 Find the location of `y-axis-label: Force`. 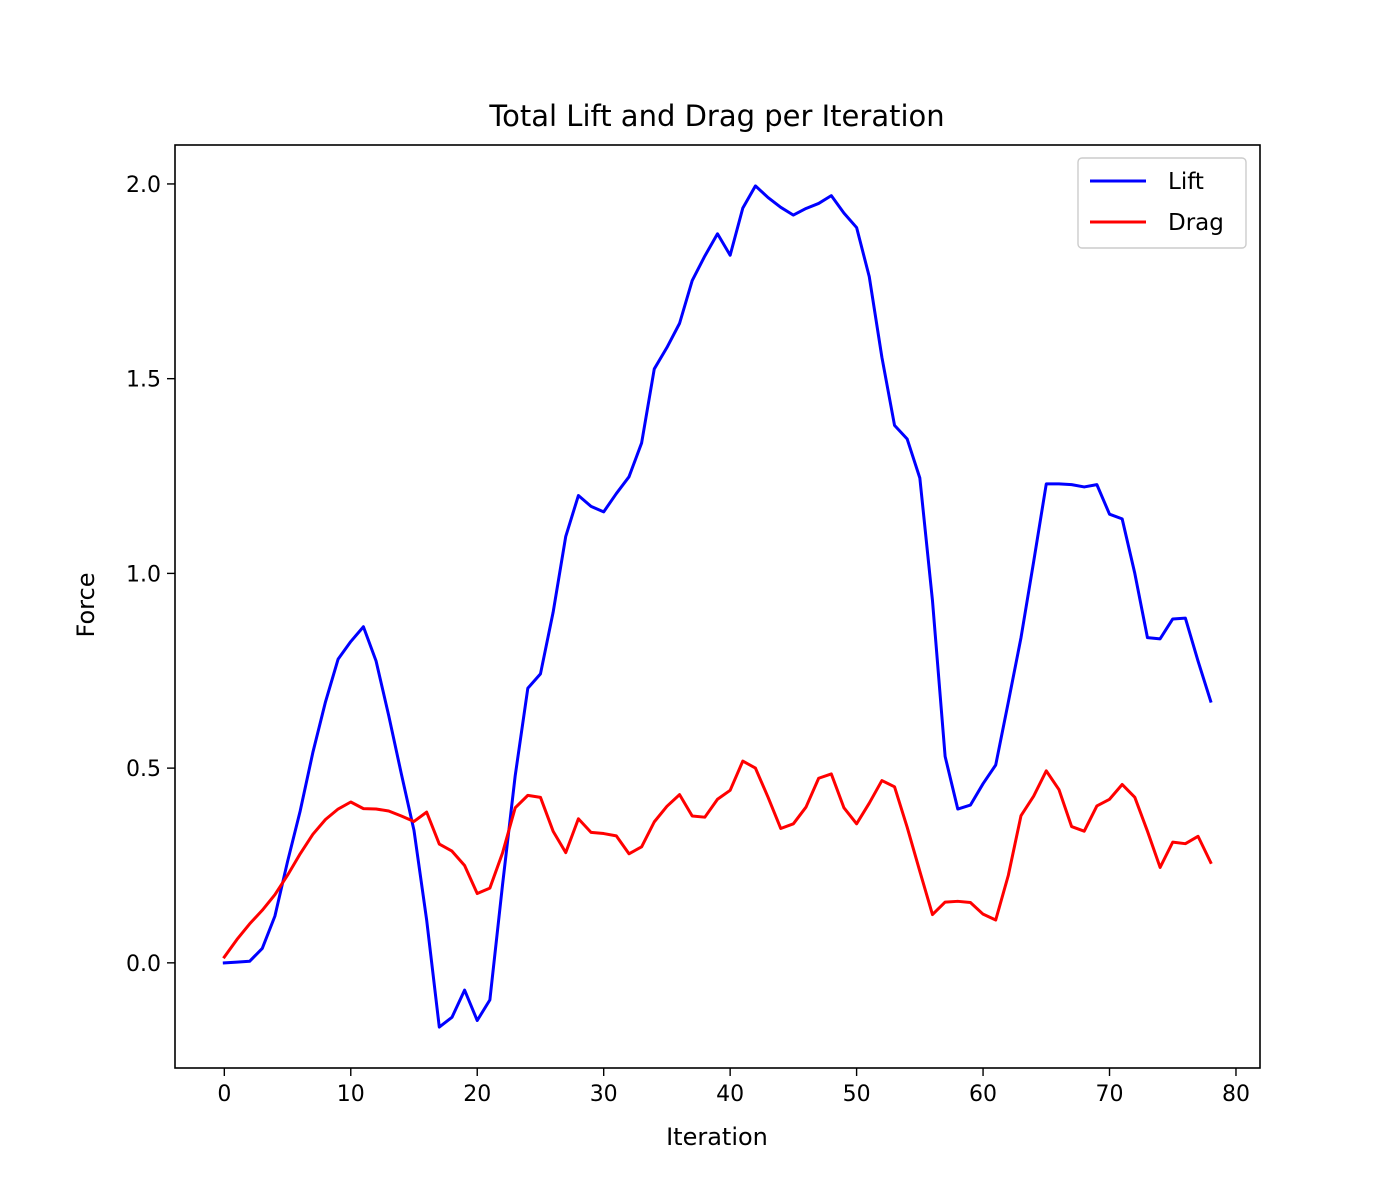

y-axis-label: Force is located at coordinates (86, 605).